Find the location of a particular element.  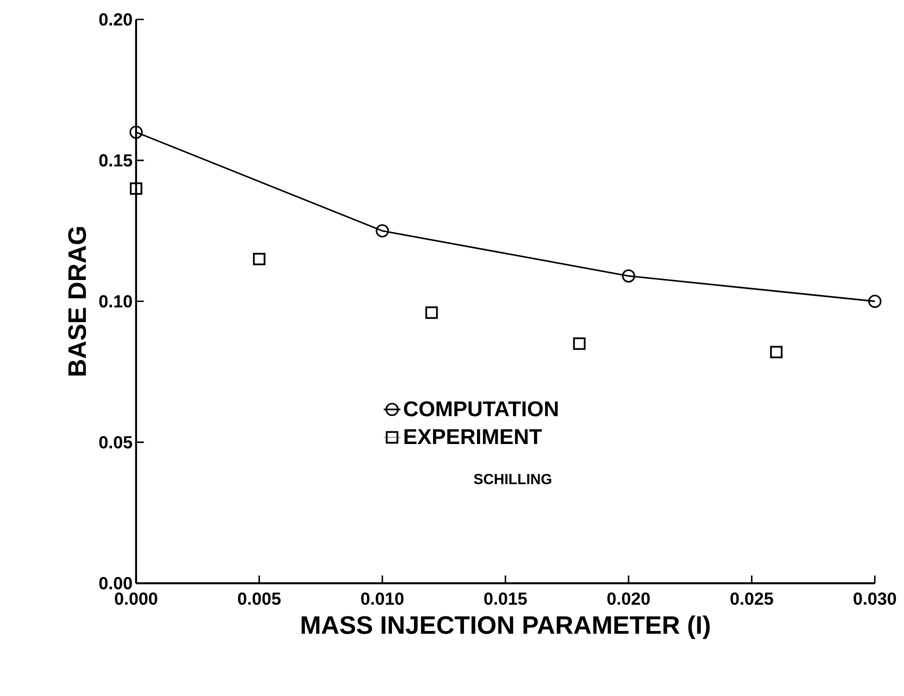

y-tick-label: 0.15 is located at coordinates (115, 160).